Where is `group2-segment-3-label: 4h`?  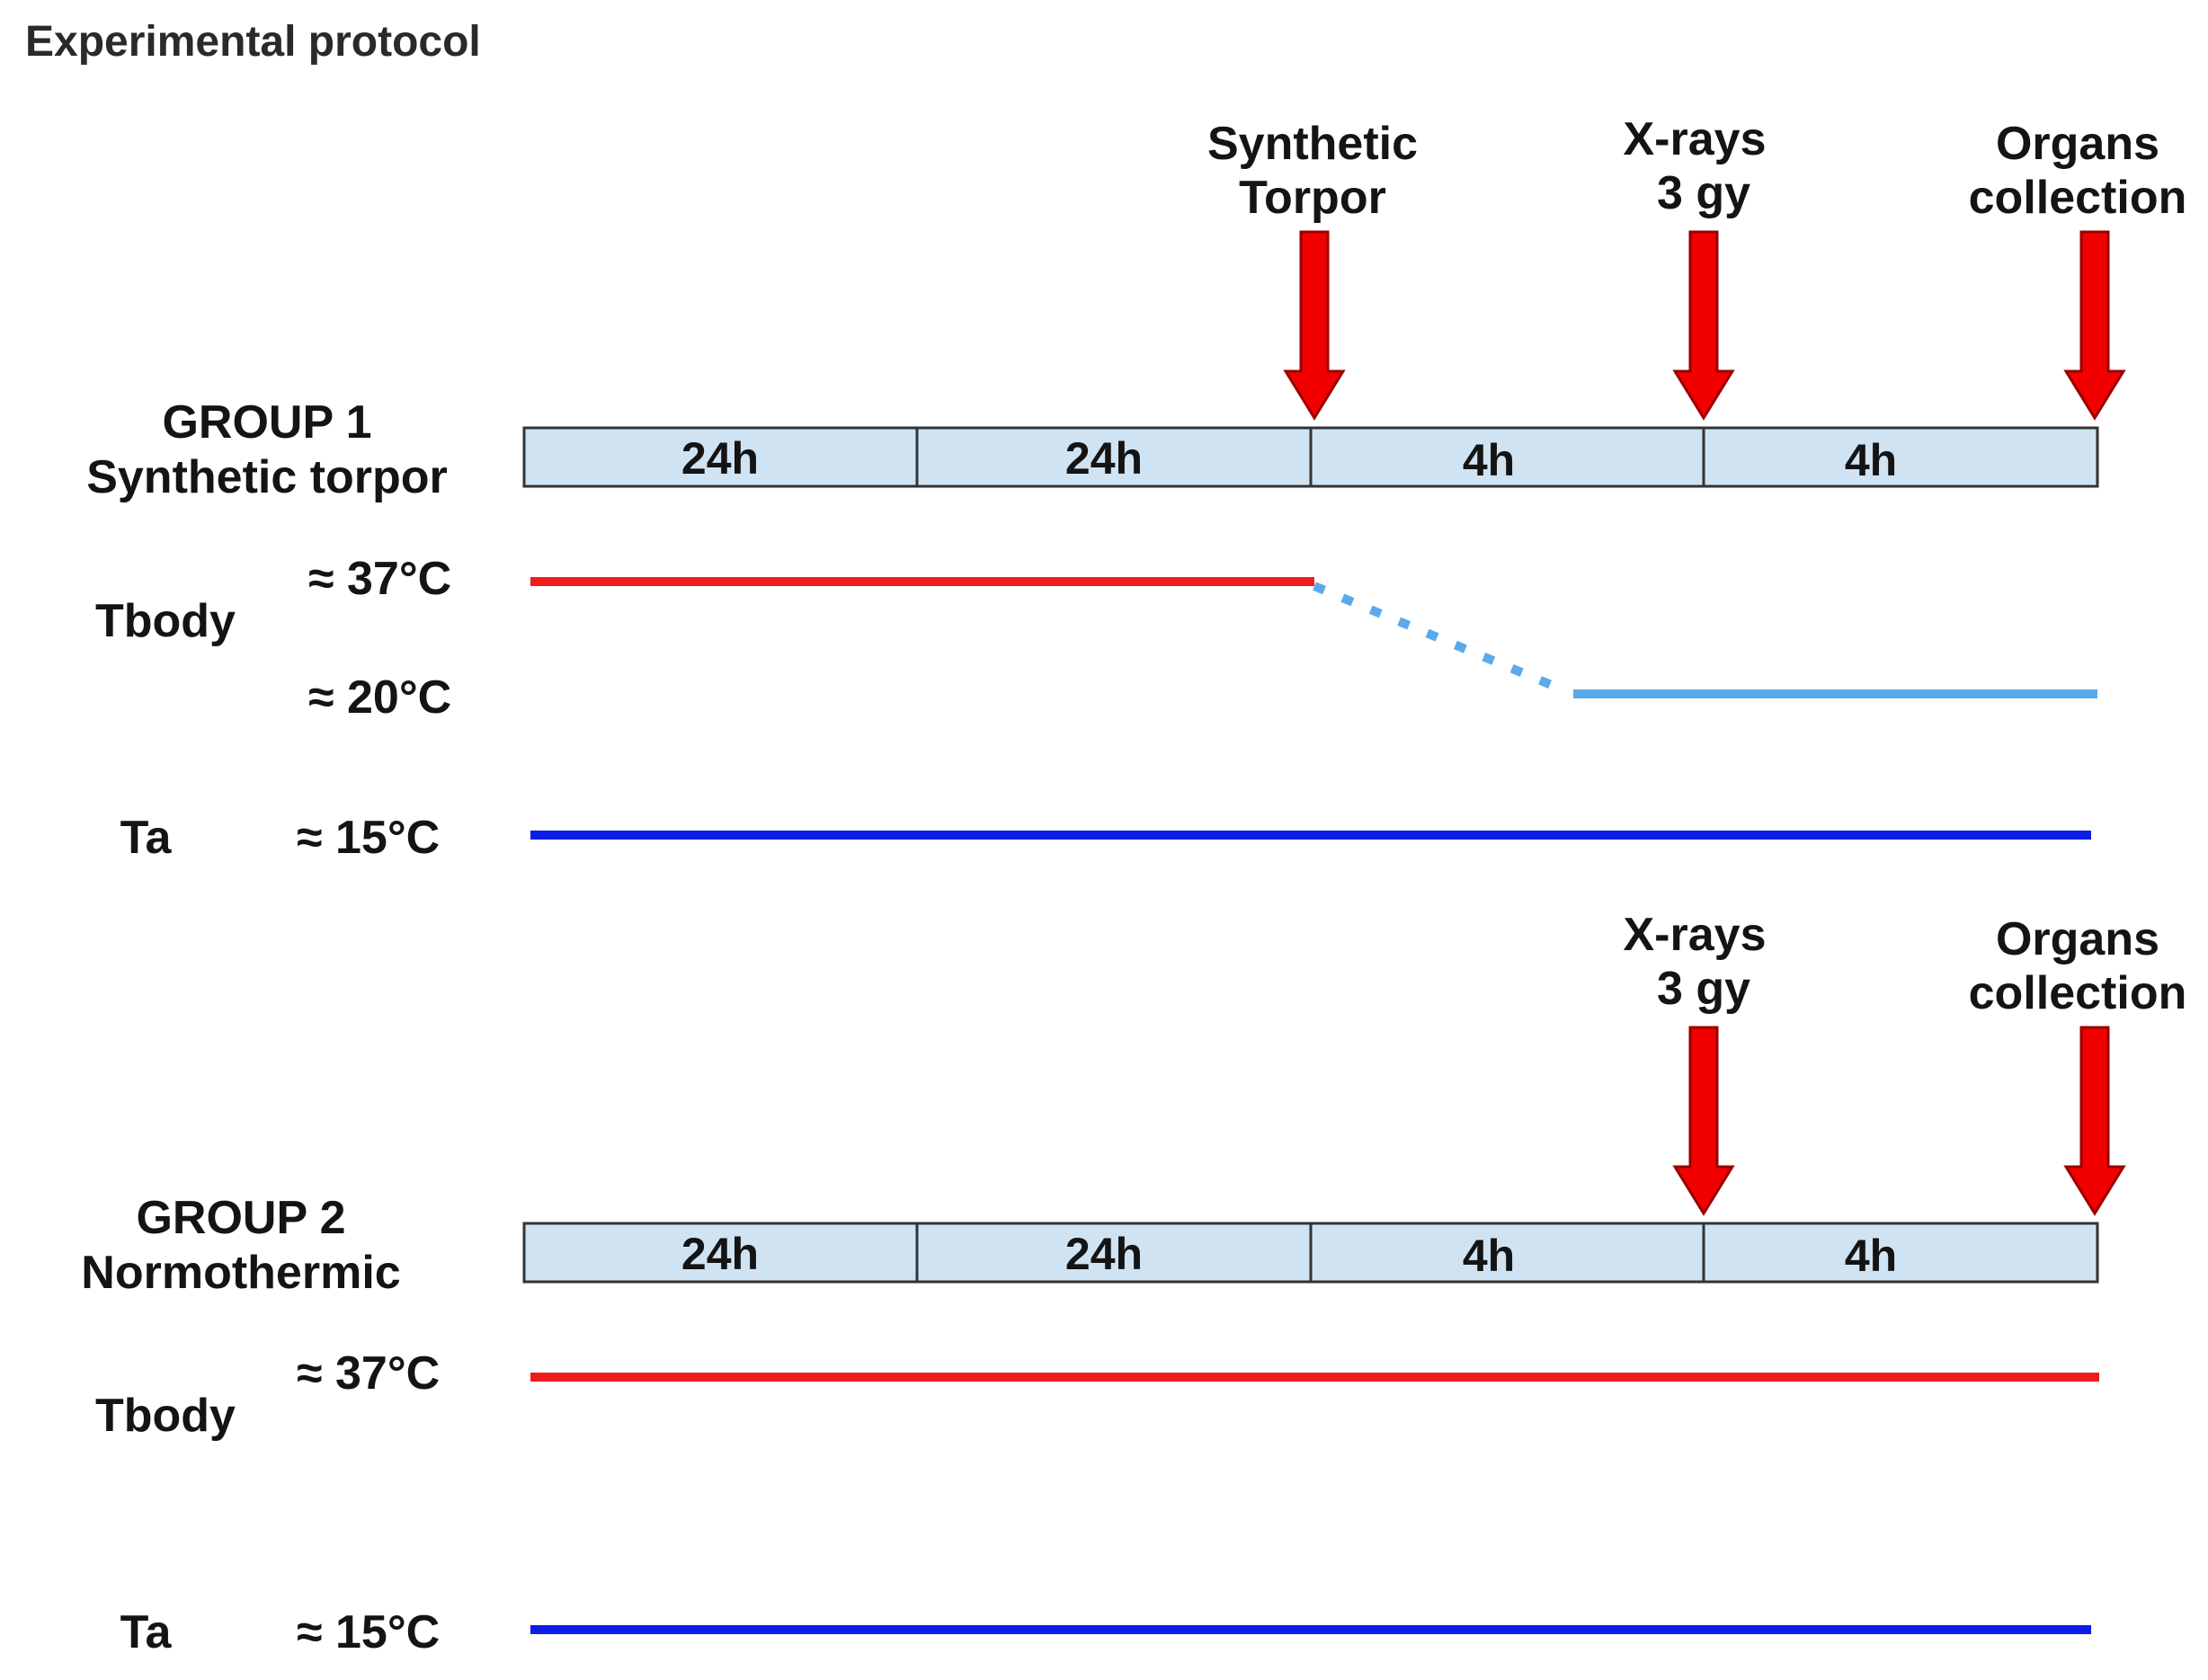 group2-segment-3-label: 4h is located at coordinates (1489, 1256).